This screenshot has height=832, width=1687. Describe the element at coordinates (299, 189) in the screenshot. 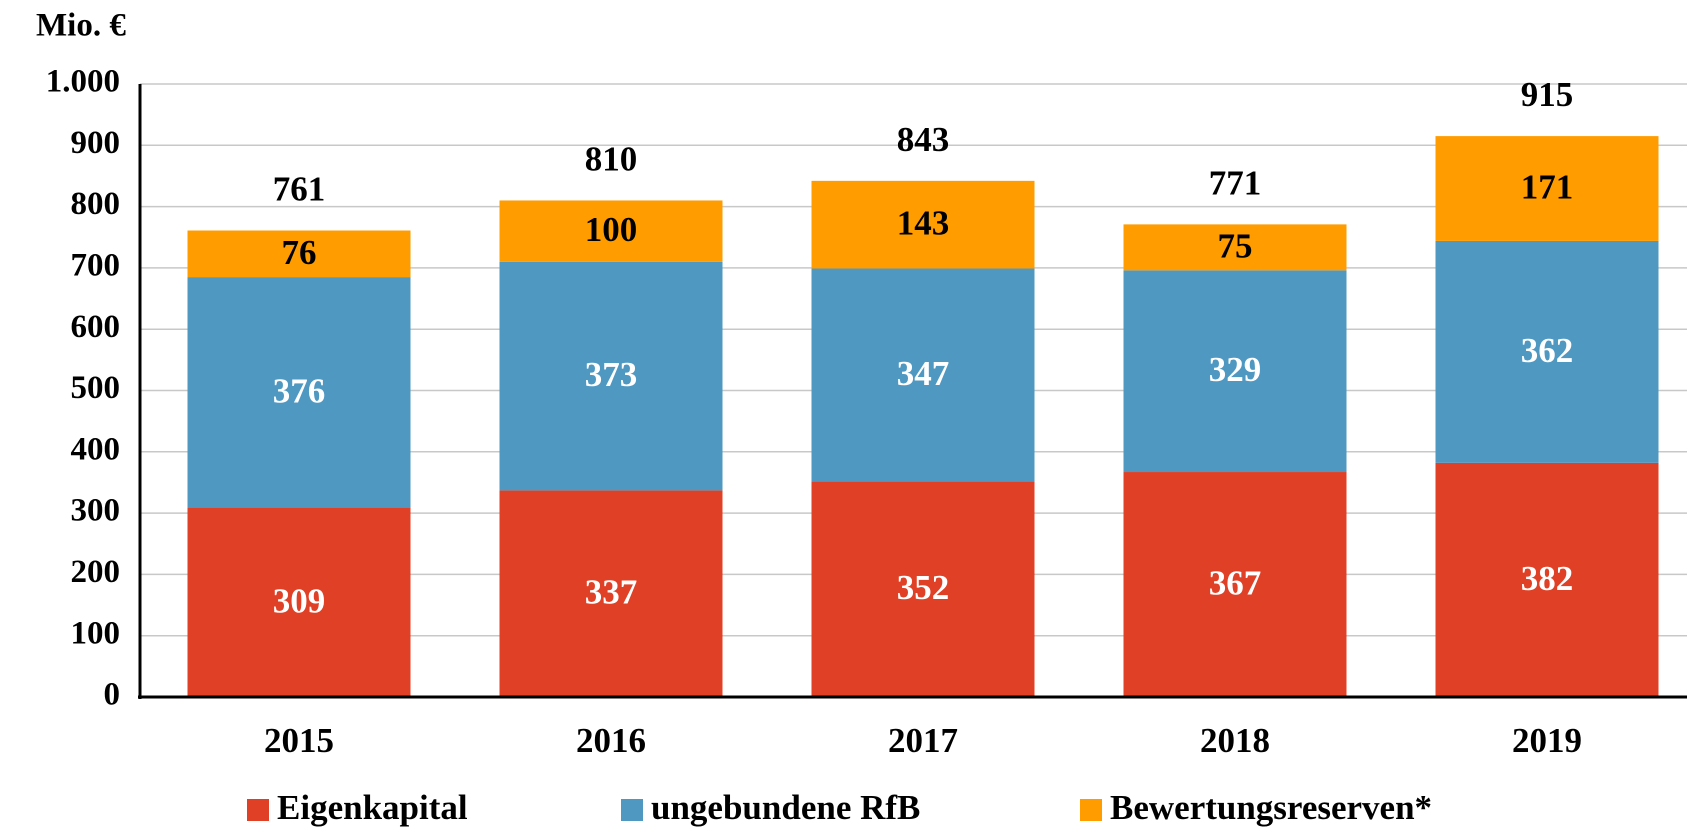

I see `total-label: 761` at that location.